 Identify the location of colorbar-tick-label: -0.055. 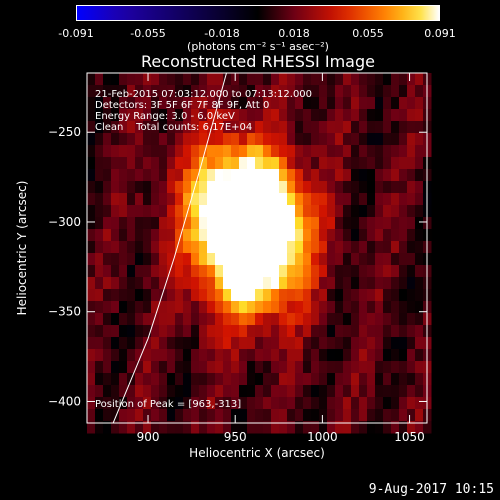
(148, 33).